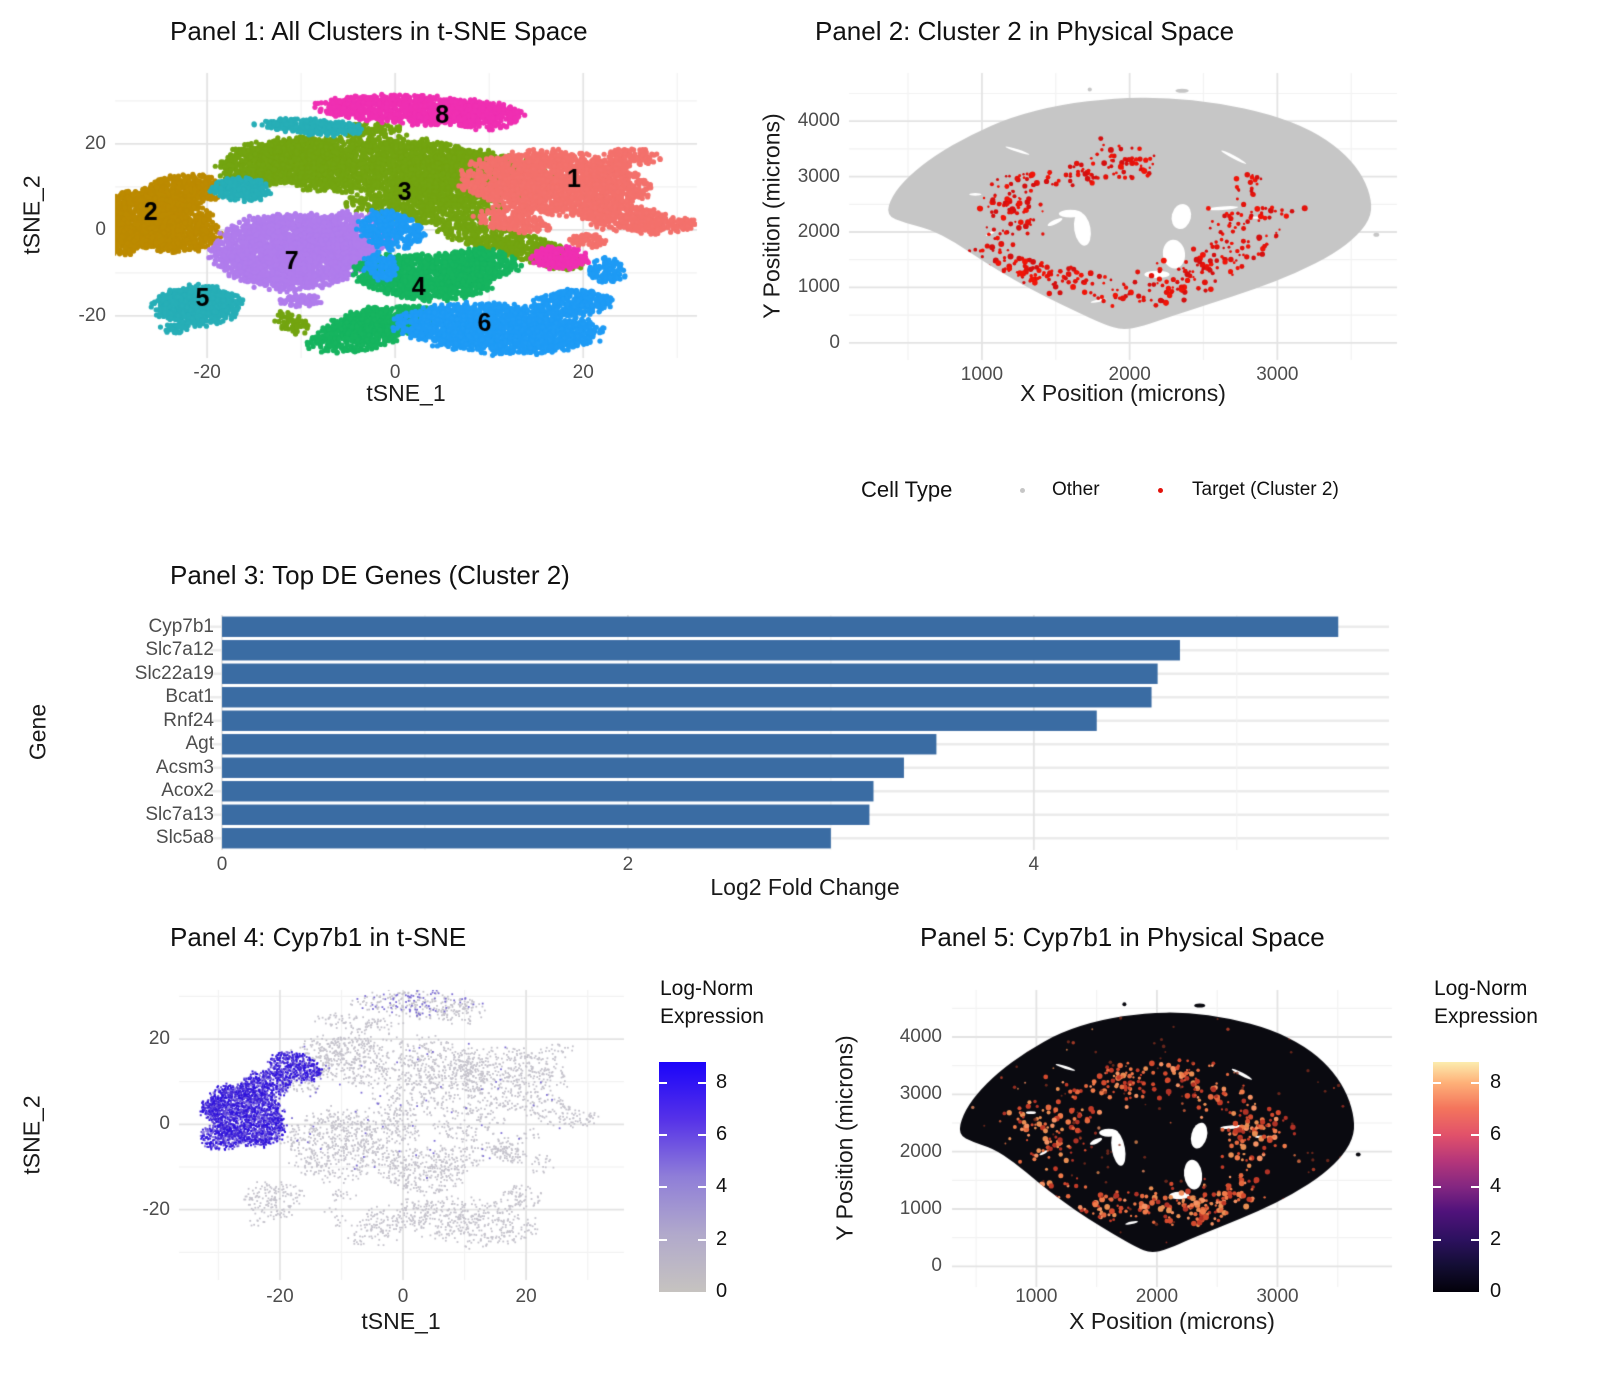 The image size is (1622, 1384). What do you see at coordinates (707, 988) in the screenshot?
I see `panel4-colorbar-title-line1: Log-Norm` at bounding box center [707, 988].